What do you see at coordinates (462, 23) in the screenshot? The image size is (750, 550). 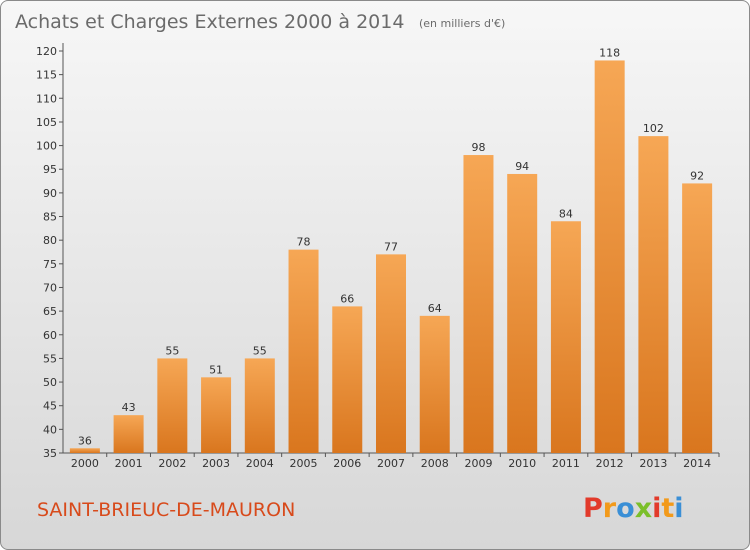 I see `chart-unit-note: (en milliers d'€)` at bounding box center [462, 23].